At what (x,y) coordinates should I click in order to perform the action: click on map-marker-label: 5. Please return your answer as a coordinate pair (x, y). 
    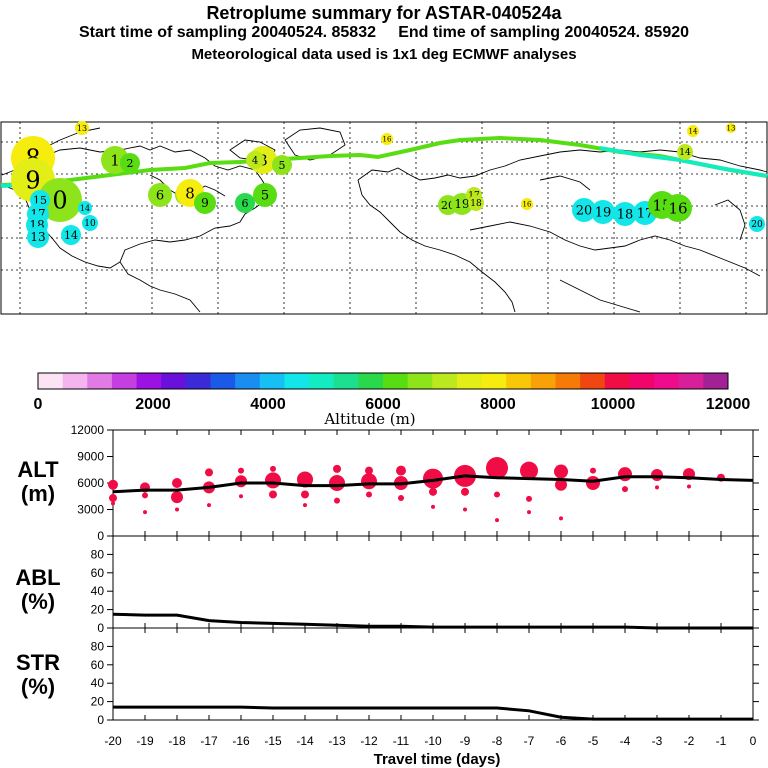
    Looking at the image, I should click on (282, 165).